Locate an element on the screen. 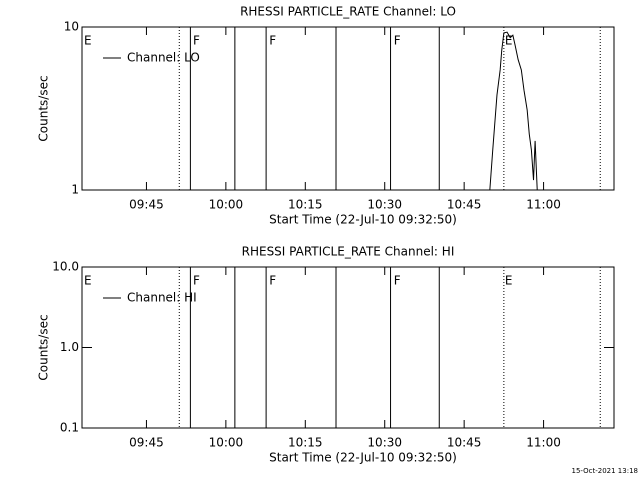  y-tick-label: 10.0 is located at coordinates (65, 267).